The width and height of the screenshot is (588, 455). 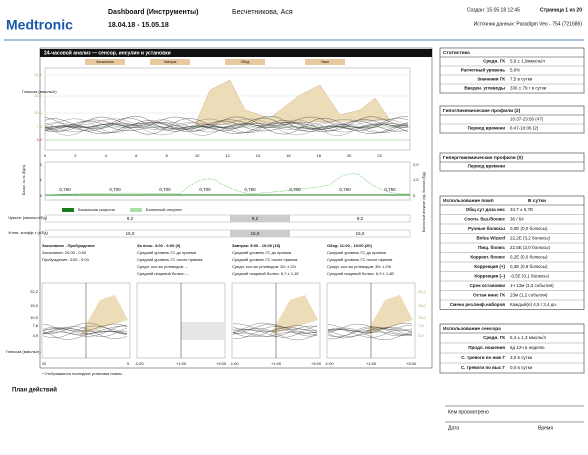 I want to click on legend-swatch, so click(x=68, y=210).